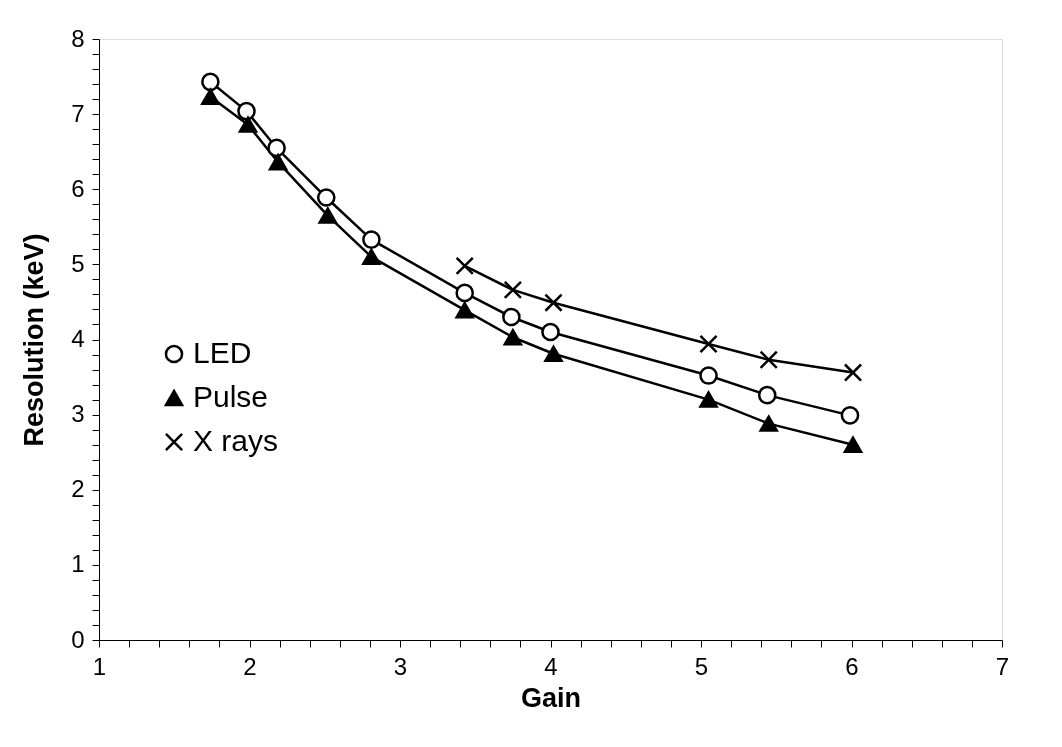 The height and width of the screenshot is (747, 1062). I want to click on x-axis-title: Gain, so click(551, 697).